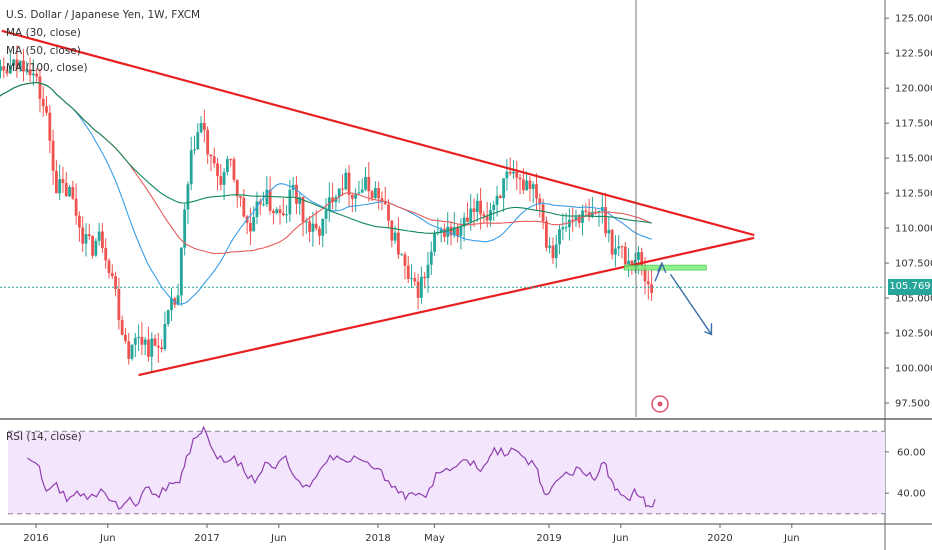  Describe the element at coordinates (206, 538) in the screenshot. I see `date-tick-label-2: 2017` at that location.